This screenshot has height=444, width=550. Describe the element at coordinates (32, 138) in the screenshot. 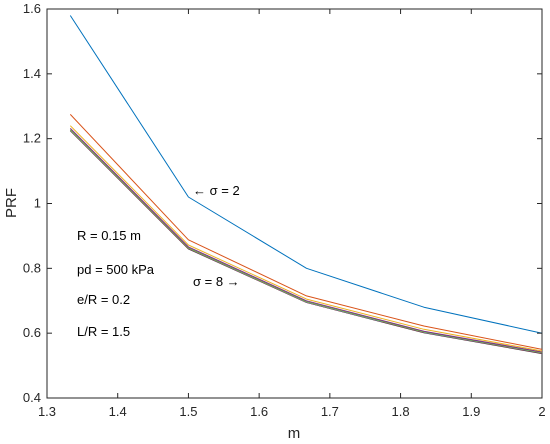

I see `y-tick-label: 1.2` at that location.